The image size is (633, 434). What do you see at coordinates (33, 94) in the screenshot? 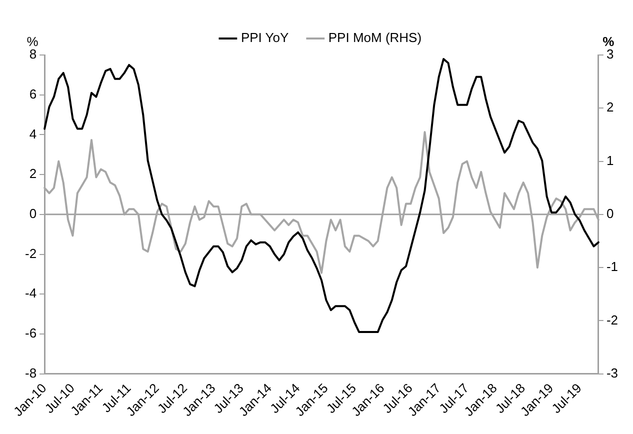
I see `y-tick-label: 6` at bounding box center [33, 94].